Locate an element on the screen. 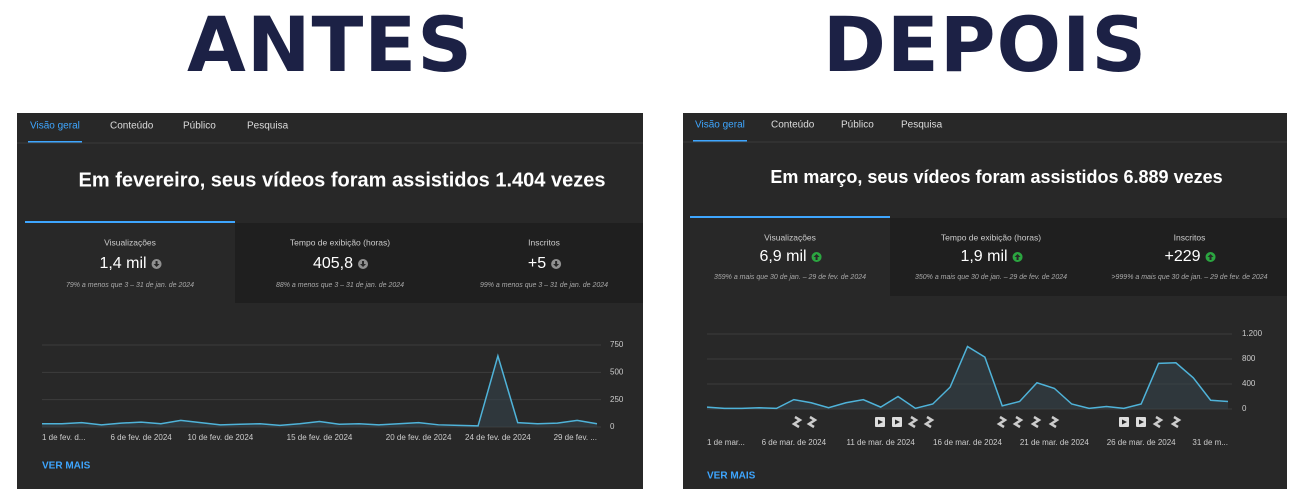  metric-change: 88% a menos que 3 – 31 de jan. de 2024 is located at coordinates (340, 285).